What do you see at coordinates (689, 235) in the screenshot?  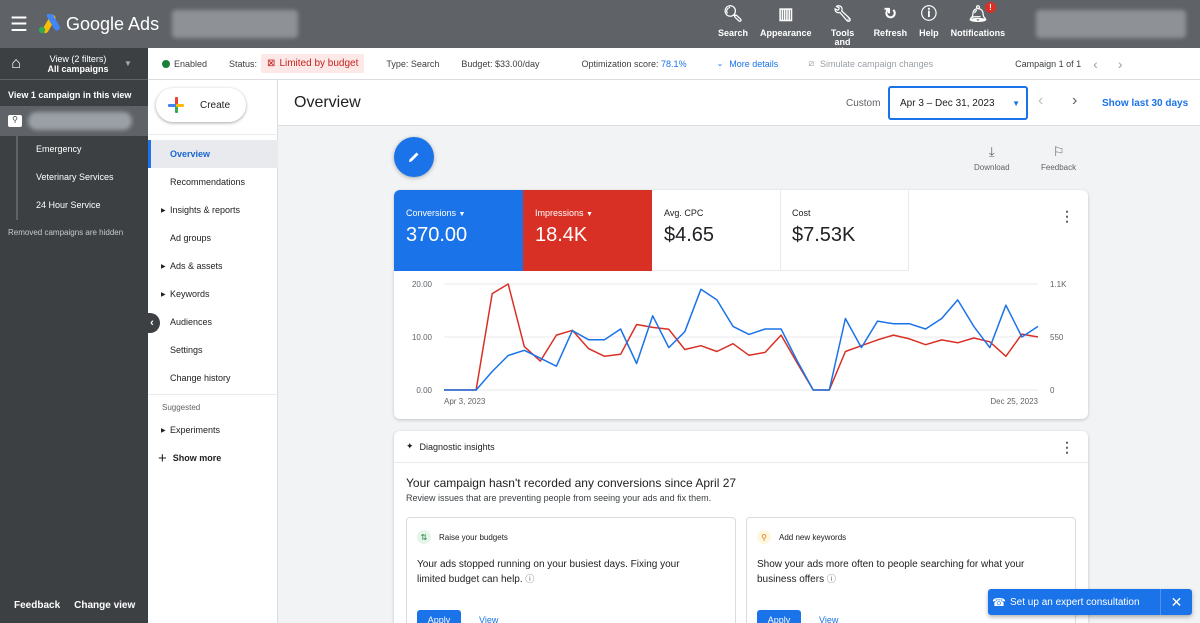 I see `metric-value: $4.65` at bounding box center [689, 235].